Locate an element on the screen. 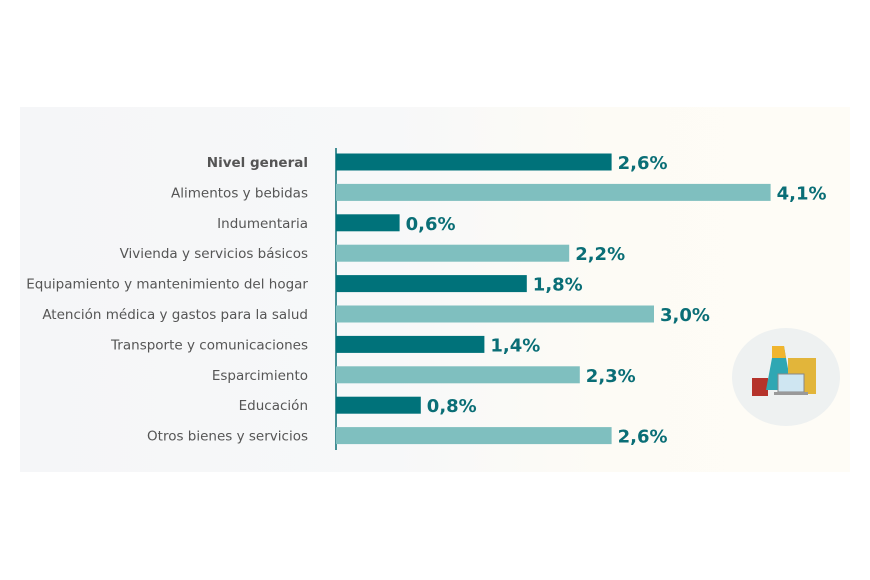 The width and height of the screenshot is (870, 580). value-label: 1,8% is located at coordinates (558, 285).